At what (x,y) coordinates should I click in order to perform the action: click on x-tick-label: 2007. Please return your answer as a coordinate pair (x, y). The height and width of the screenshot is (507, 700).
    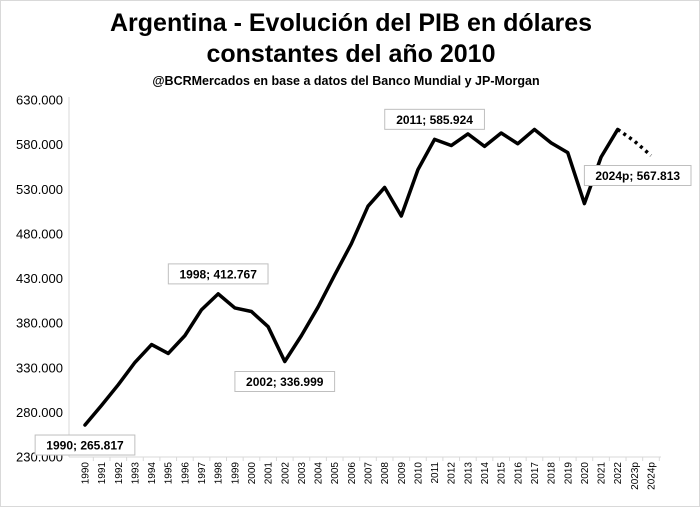
    Looking at the image, I should click on (369, 473).